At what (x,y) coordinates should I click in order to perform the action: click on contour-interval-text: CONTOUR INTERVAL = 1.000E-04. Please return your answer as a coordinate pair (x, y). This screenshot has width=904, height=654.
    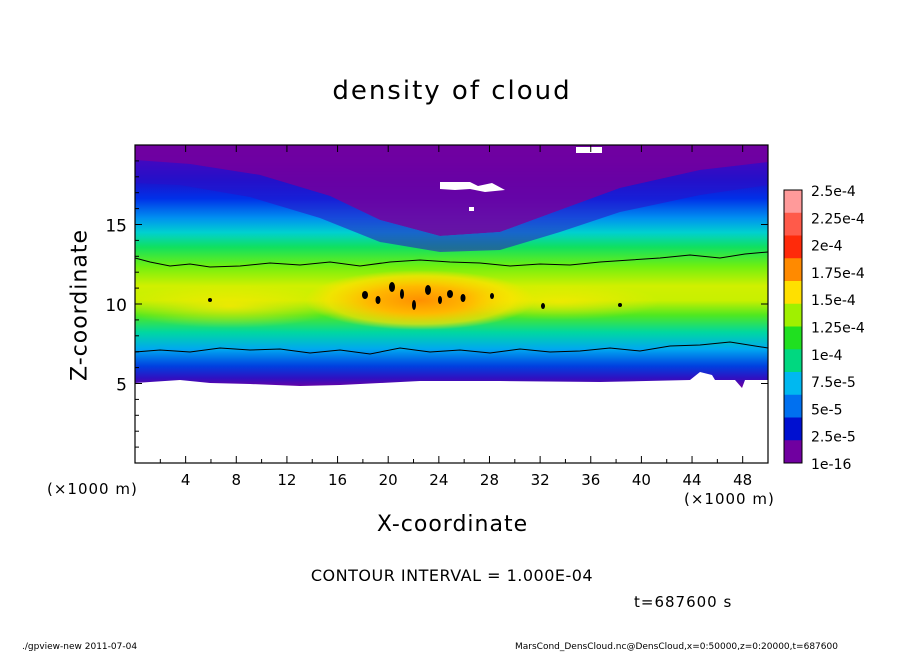
    Looking at the image, I should click on (452, 575).